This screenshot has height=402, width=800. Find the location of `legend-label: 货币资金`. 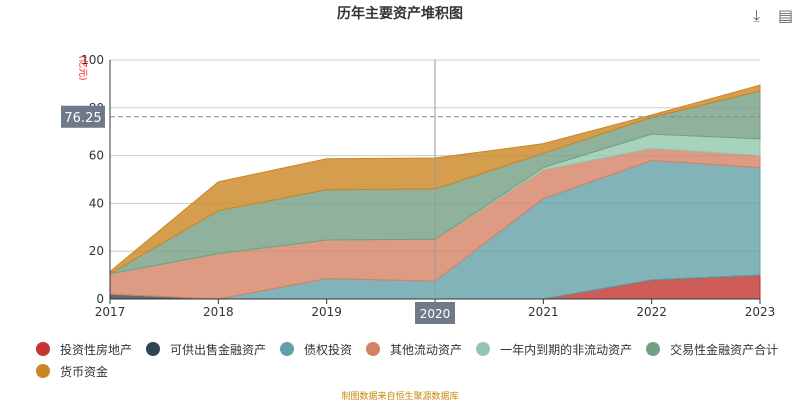

legend-label: 货币资金 is located at coordinates (84, 371).